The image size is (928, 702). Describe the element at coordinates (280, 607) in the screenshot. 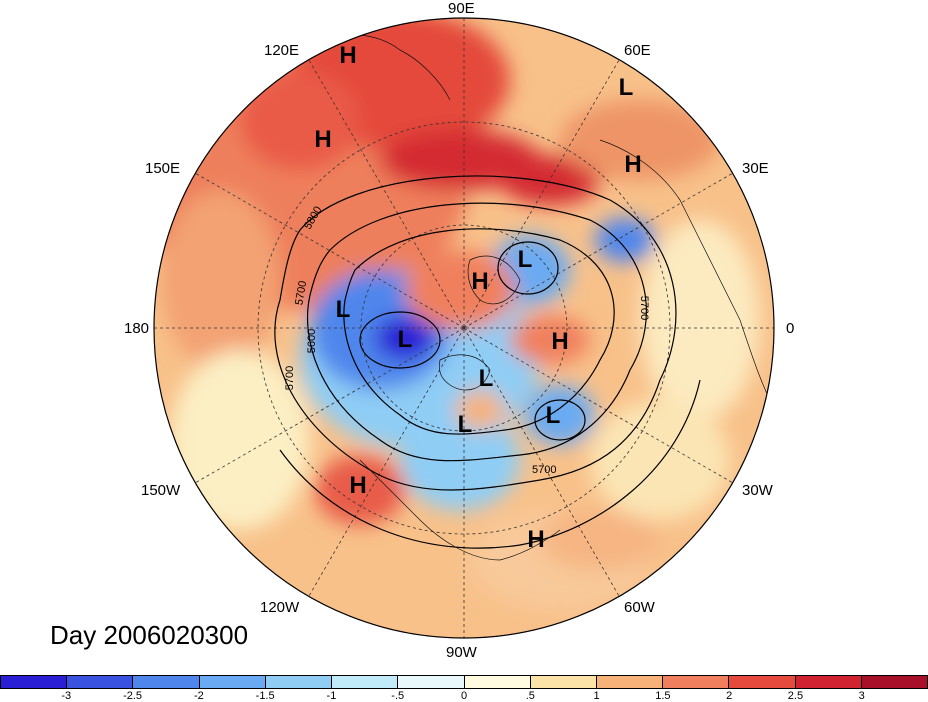

I see `lon-label-120w: 120W` at that location.